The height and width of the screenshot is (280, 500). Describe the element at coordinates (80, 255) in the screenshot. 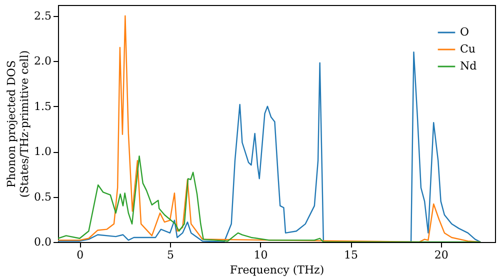

I see `x-tick-label: 0` at that location.